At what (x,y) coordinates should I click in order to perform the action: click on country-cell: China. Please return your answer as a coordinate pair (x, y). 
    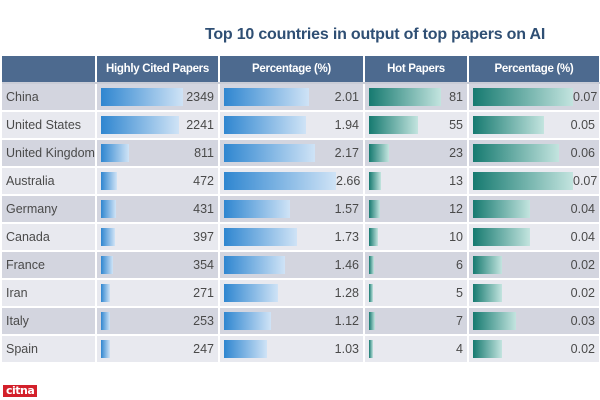
    Looking at the image, I should click on (49, 97).